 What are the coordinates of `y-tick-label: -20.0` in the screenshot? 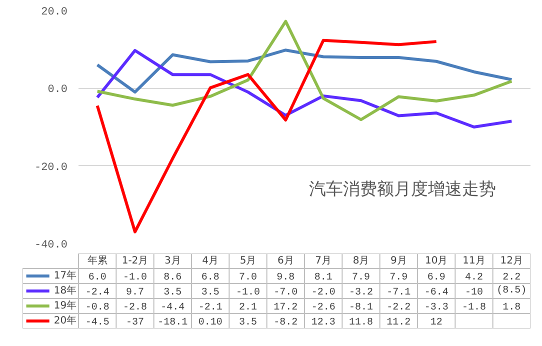 It's located at (51, 168).